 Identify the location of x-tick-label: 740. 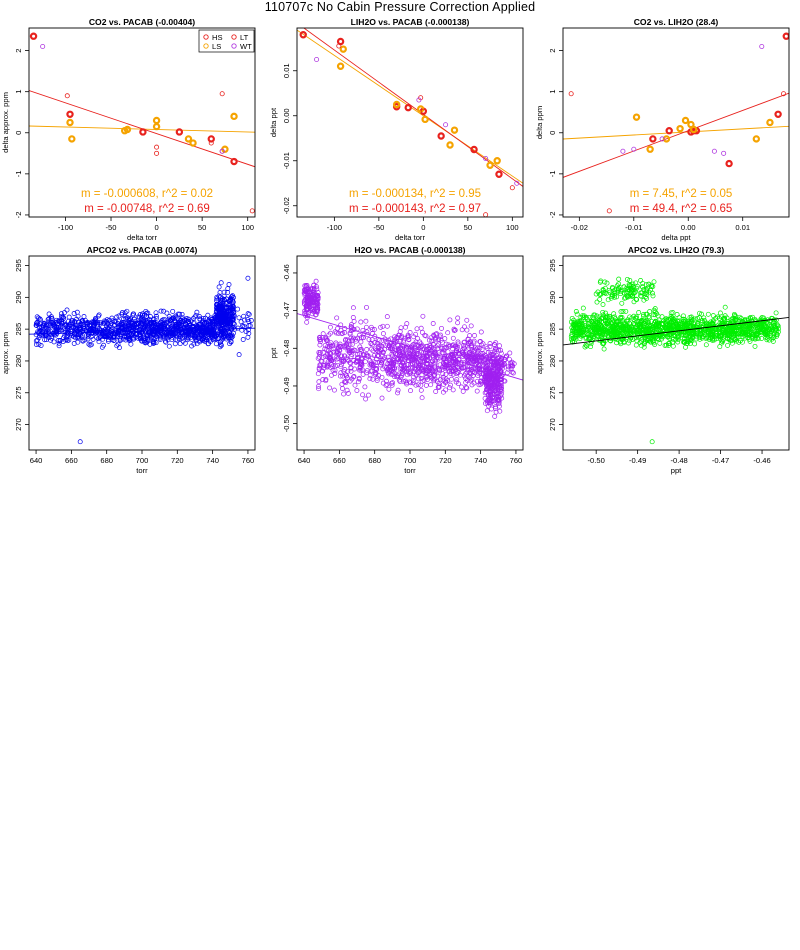
(212, 460).